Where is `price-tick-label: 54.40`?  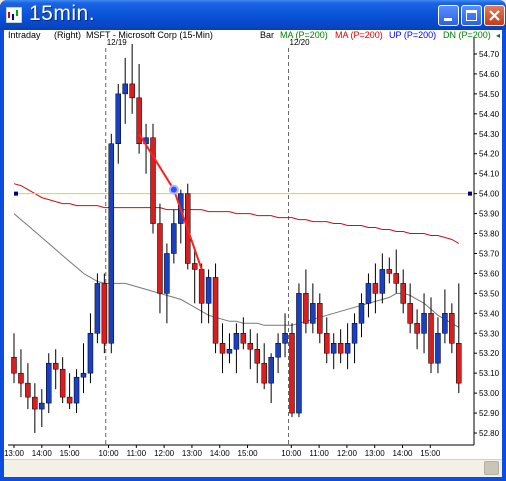
price-tick-label: 54.40 is located at coordinates (489, 114).